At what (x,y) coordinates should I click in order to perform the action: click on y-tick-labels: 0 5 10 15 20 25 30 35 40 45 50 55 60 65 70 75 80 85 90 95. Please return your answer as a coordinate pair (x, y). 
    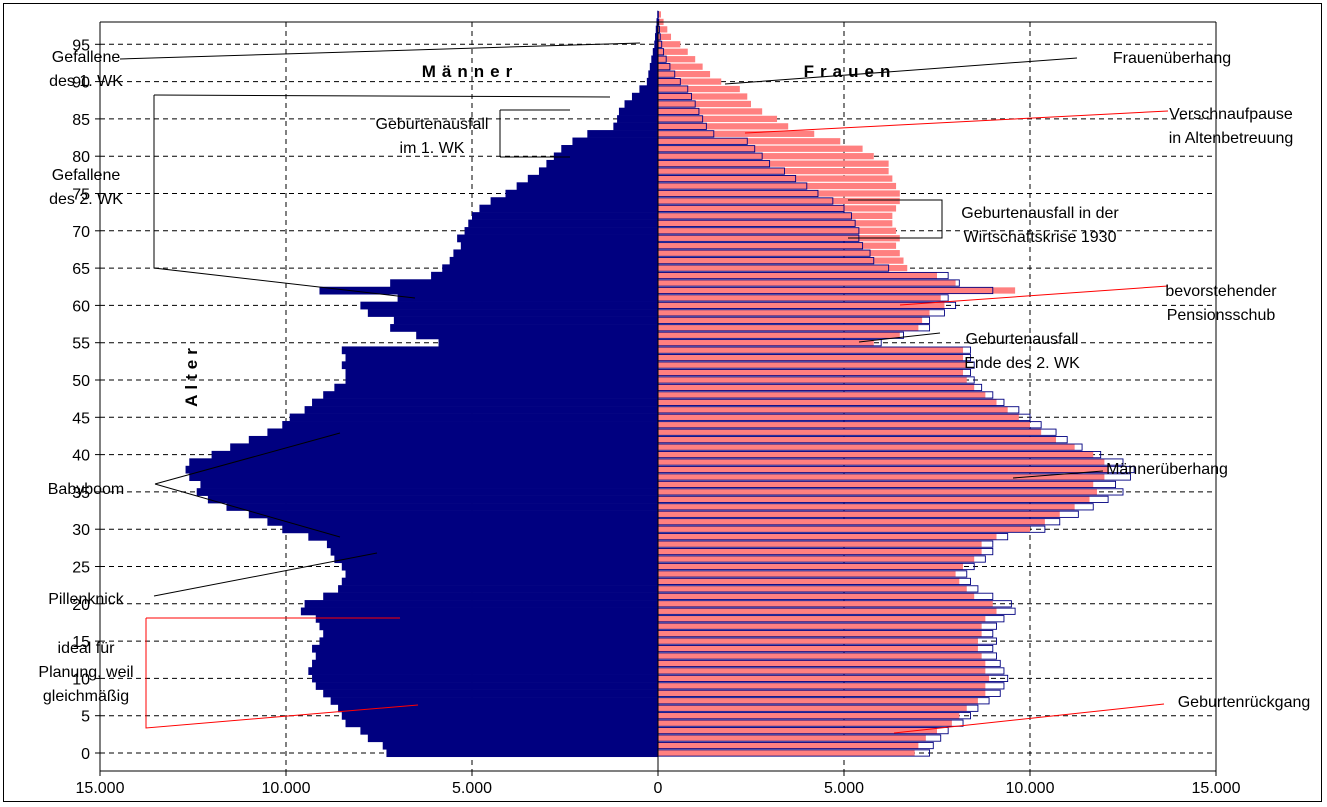
    Looking at the image, I should click on (81, 400).